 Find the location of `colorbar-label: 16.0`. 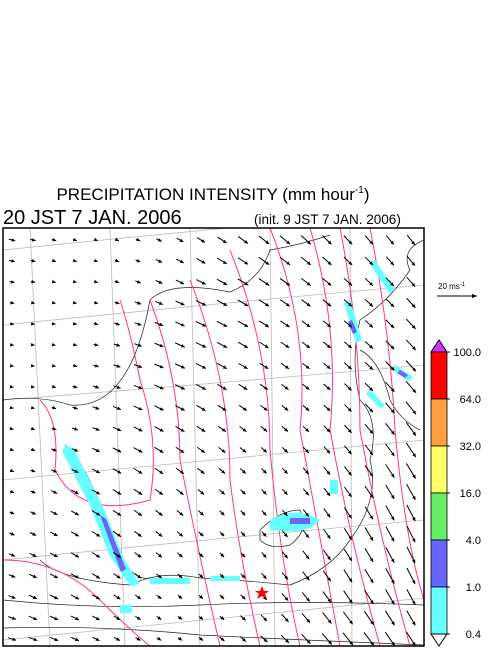

colorbar-label: 16.0 is located at coordinates (470, 494).